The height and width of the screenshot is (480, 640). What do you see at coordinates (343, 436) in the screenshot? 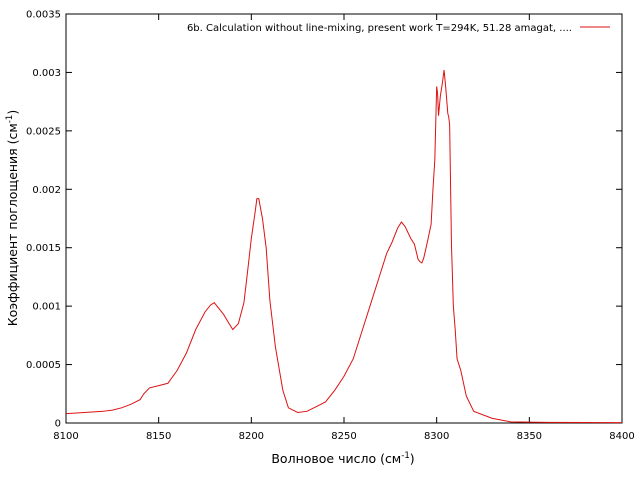
I see `x-tick-label: 8250` at bounding box center [343, 436].